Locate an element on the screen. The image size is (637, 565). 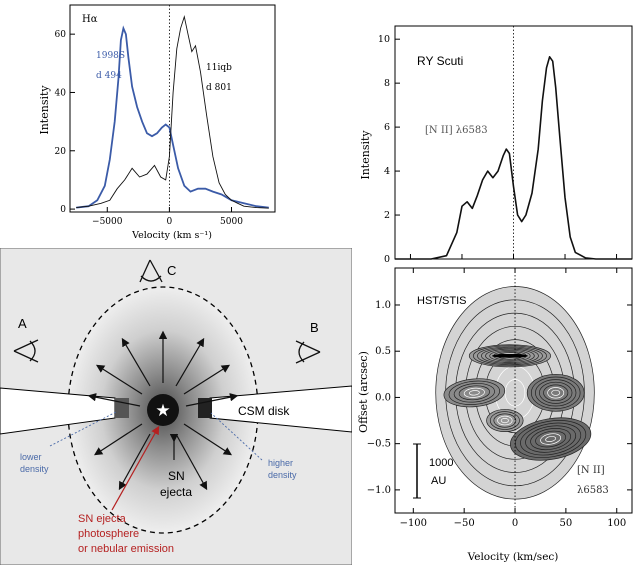
y-tick-label: 0.0 is located at coordinates (383, 397).